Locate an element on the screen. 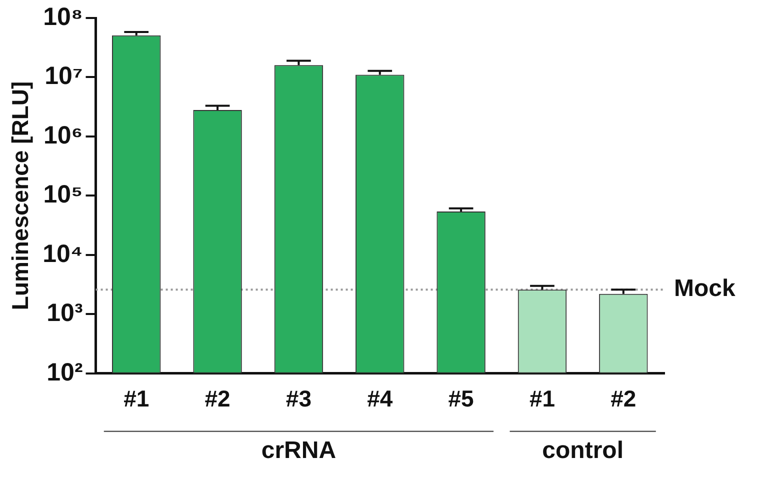 This screenshot has width=759, height=477. y-tick-label: 10² is located at coordinates (64, 372).